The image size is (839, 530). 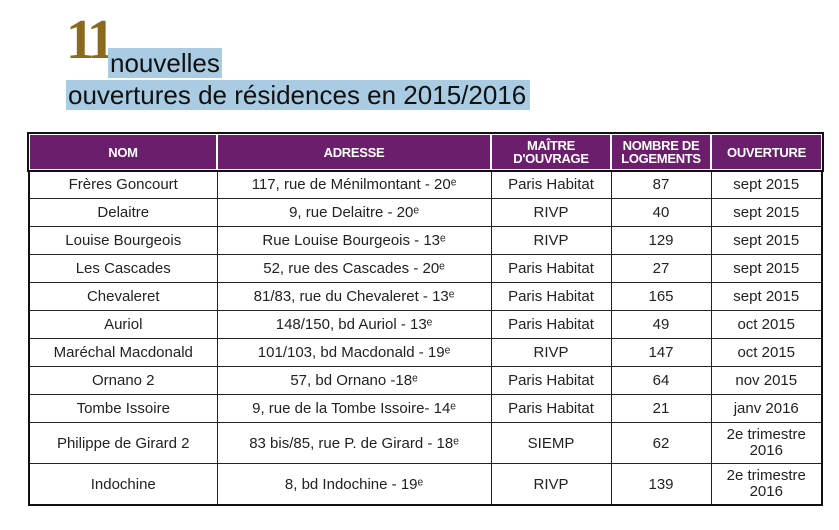 What do you see at coordinates (354, 152) in the screenshot?
I see `header-adresse: ADRESSE` at bounding box center [354, 152].